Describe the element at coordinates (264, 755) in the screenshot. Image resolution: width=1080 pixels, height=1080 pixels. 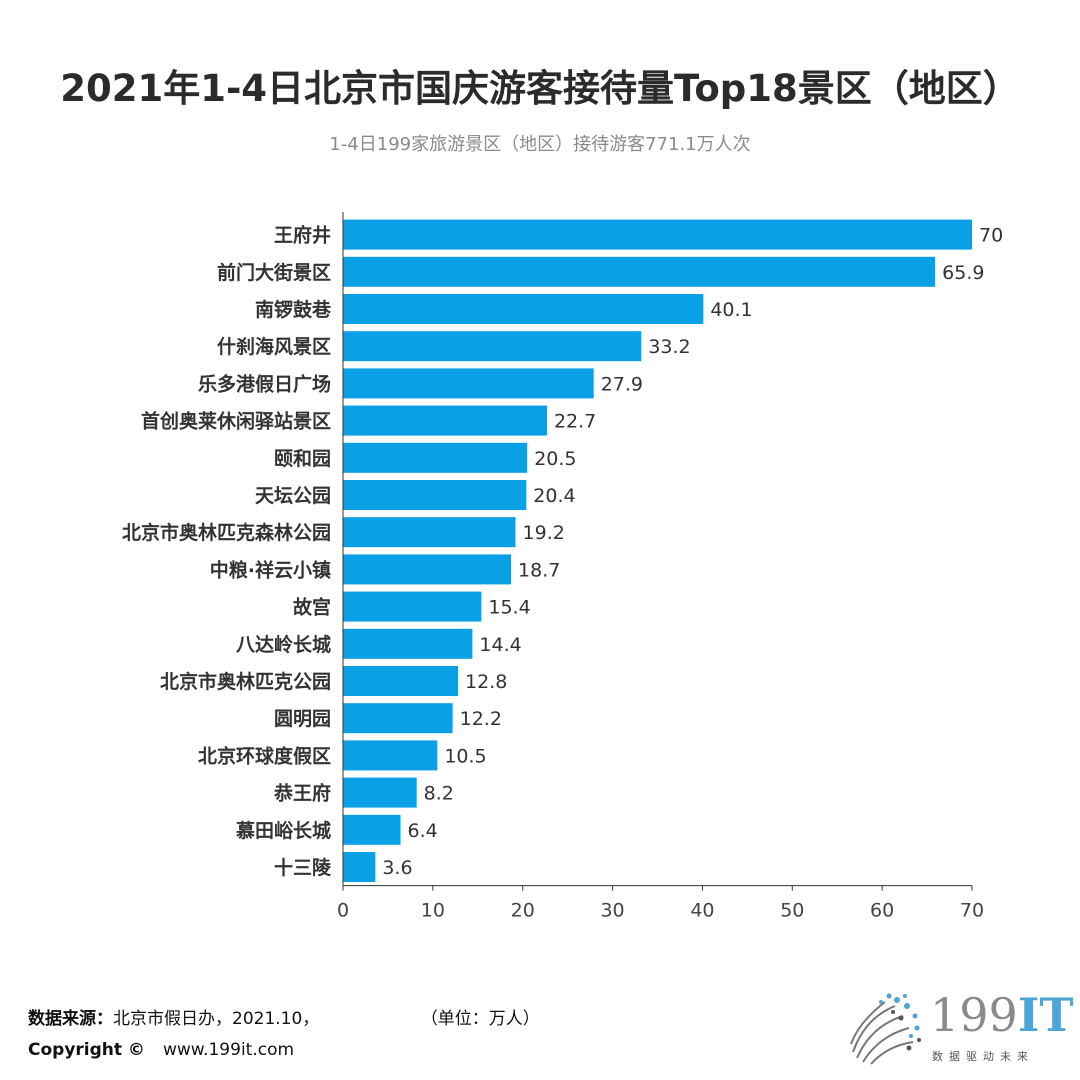
I see `category-label: 北京环球度假区` at that location.